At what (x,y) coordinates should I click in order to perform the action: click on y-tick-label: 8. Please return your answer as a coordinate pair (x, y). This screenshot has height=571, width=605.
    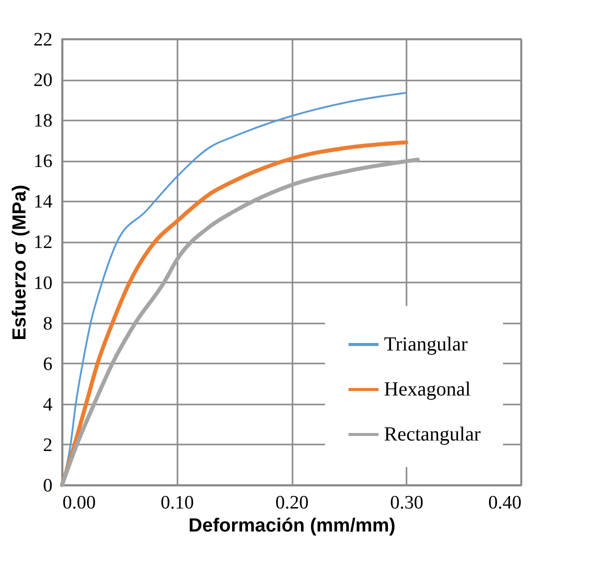
    Looking at the image, I should click on (47, 323).